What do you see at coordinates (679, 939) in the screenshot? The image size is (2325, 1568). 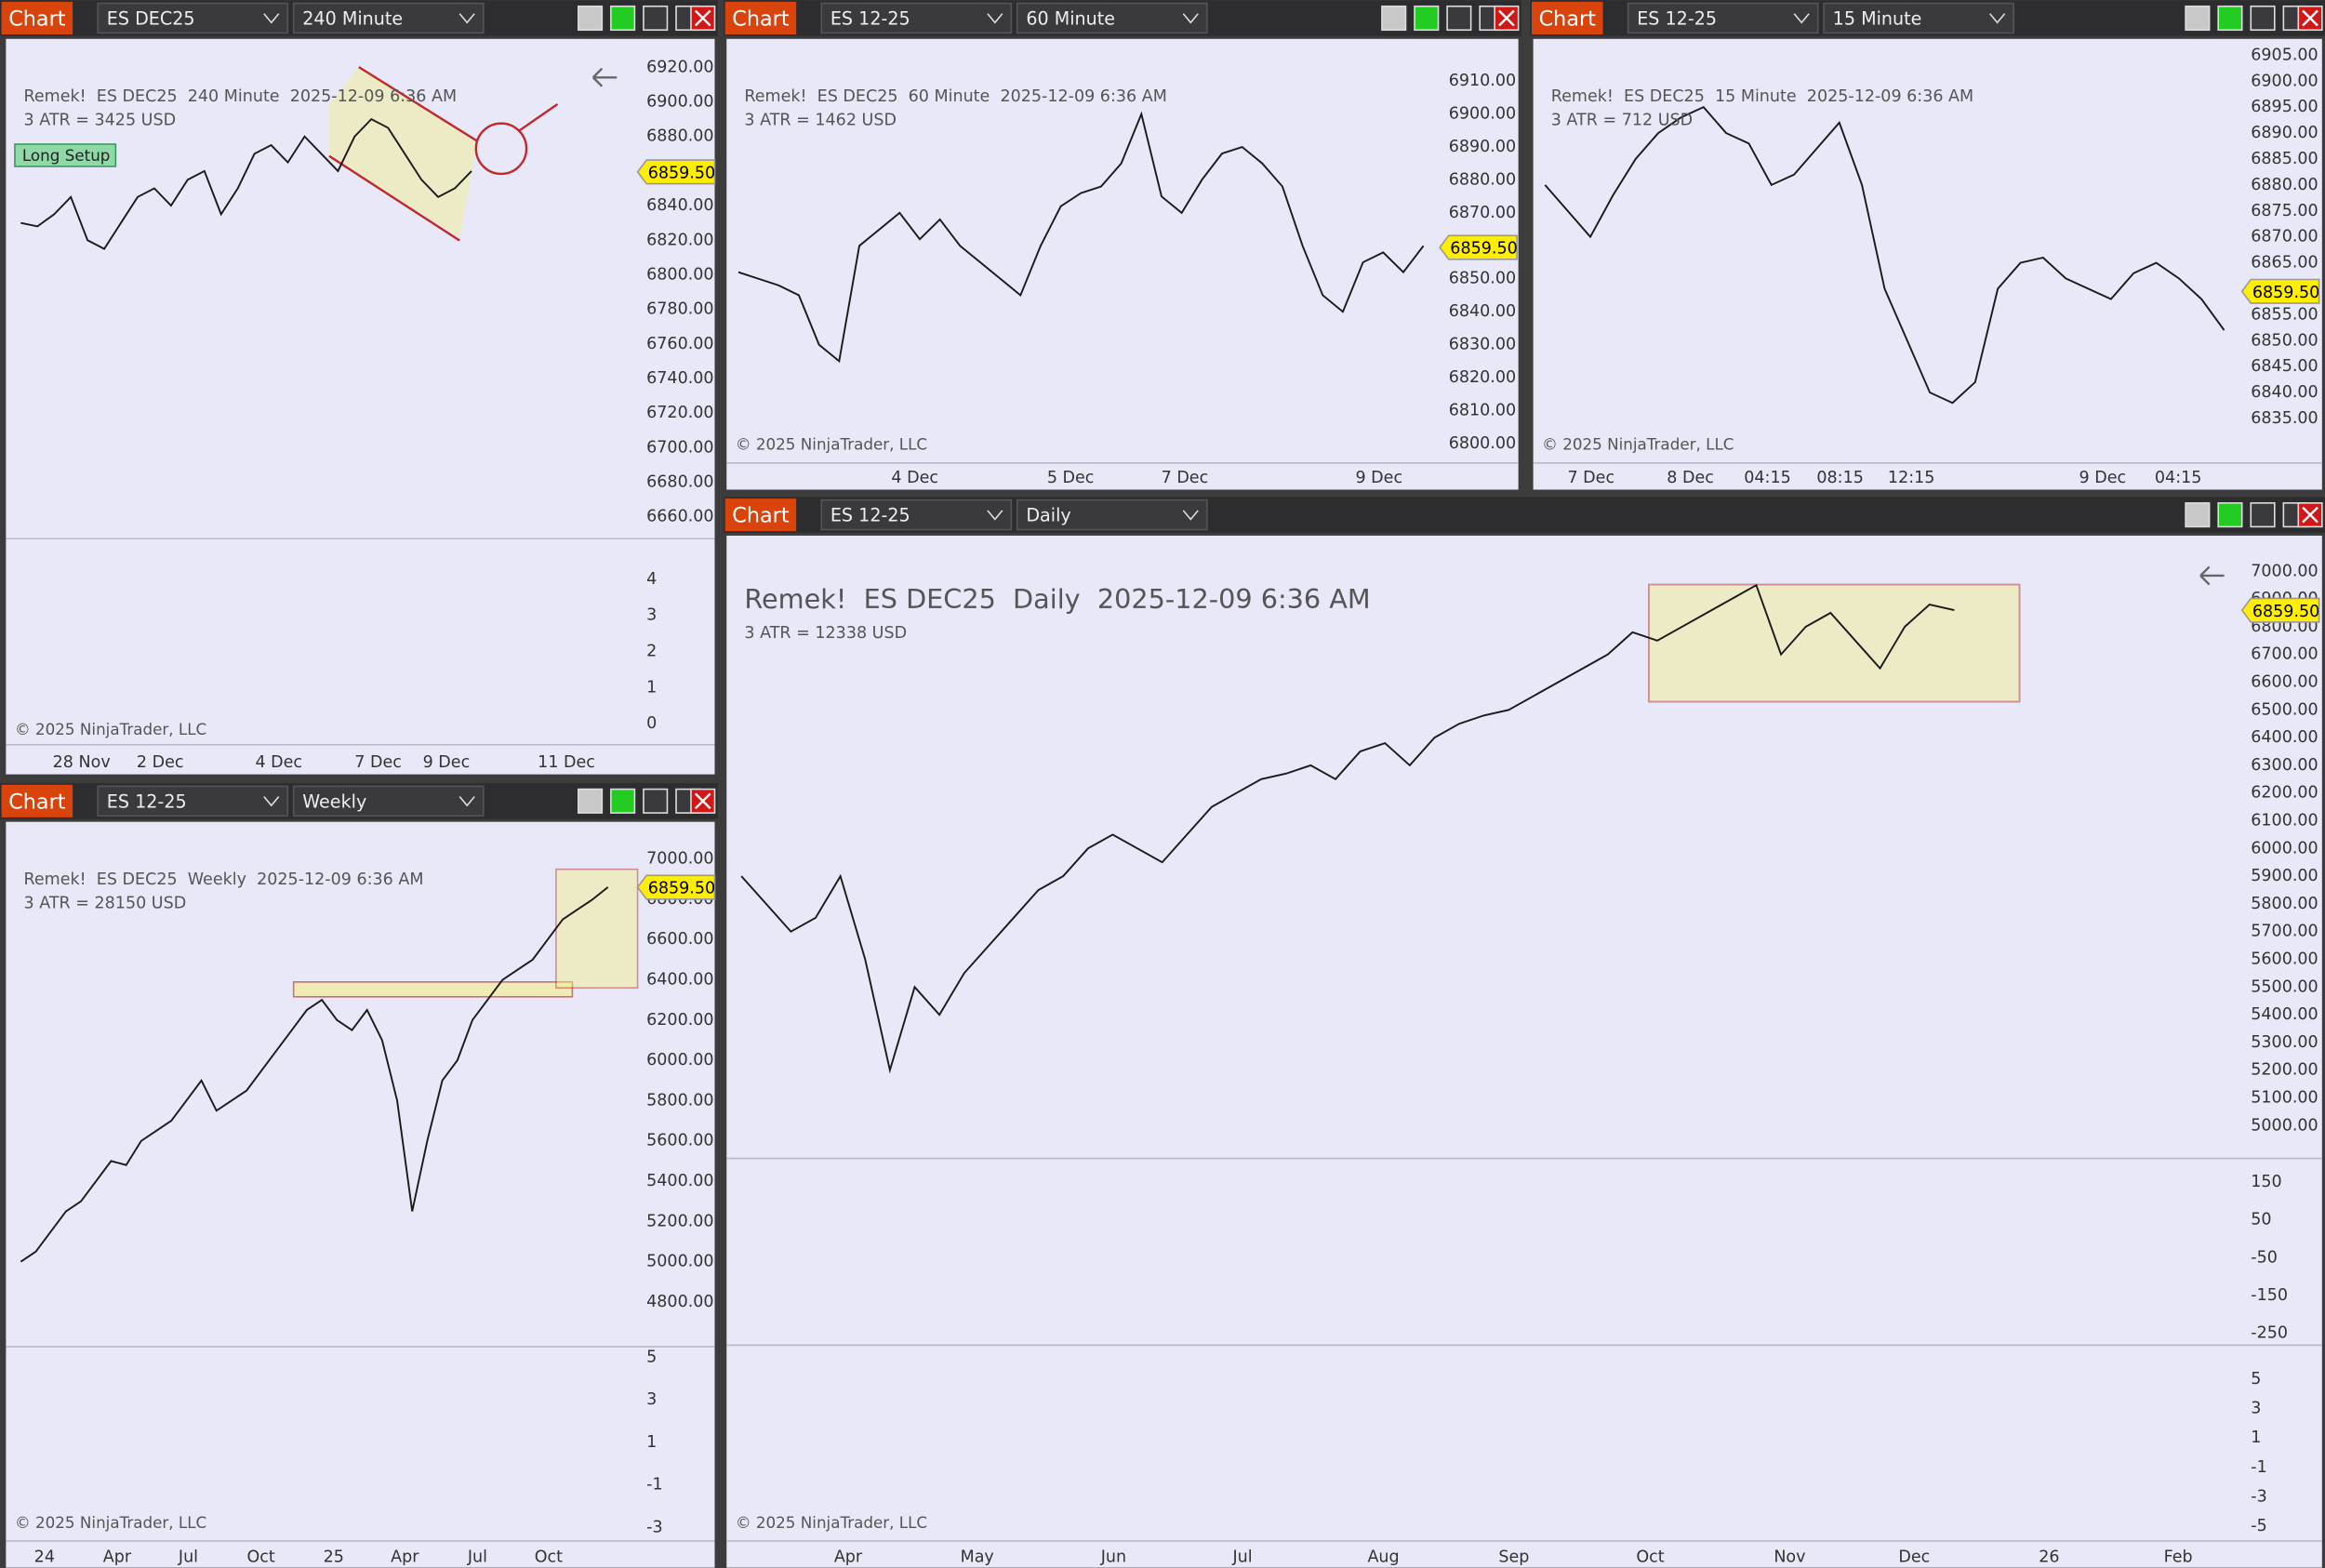 I see `price-tick-label: 6600.00` at bounding box center [679, 939].